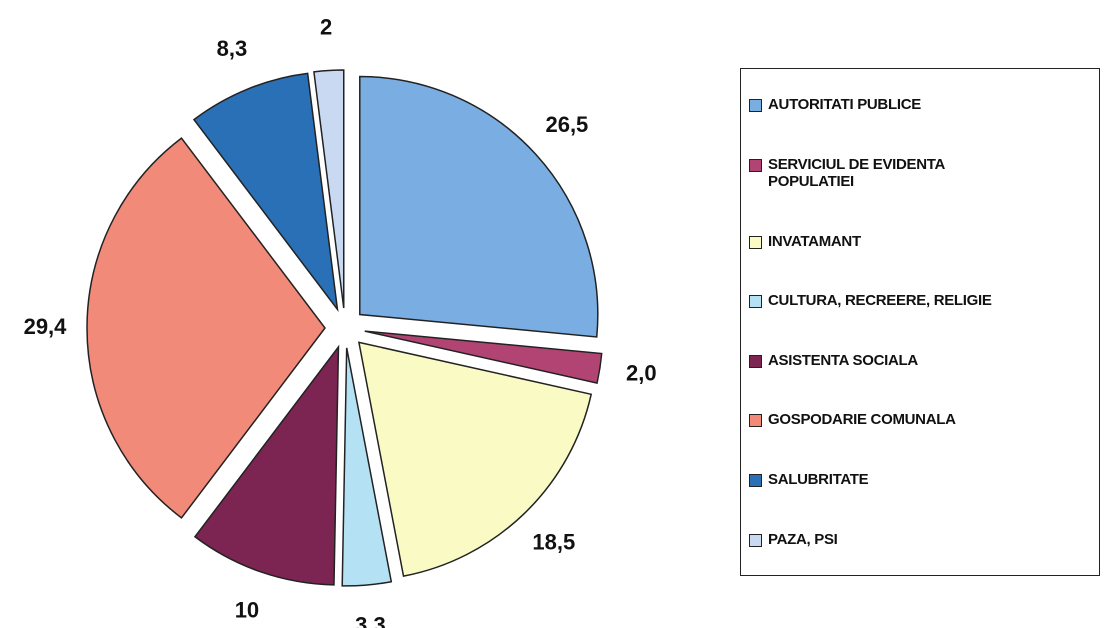 This screenshot has height=628, width=1111. I want to click on legend-item: PAZA, PSI, so click(920, 539).